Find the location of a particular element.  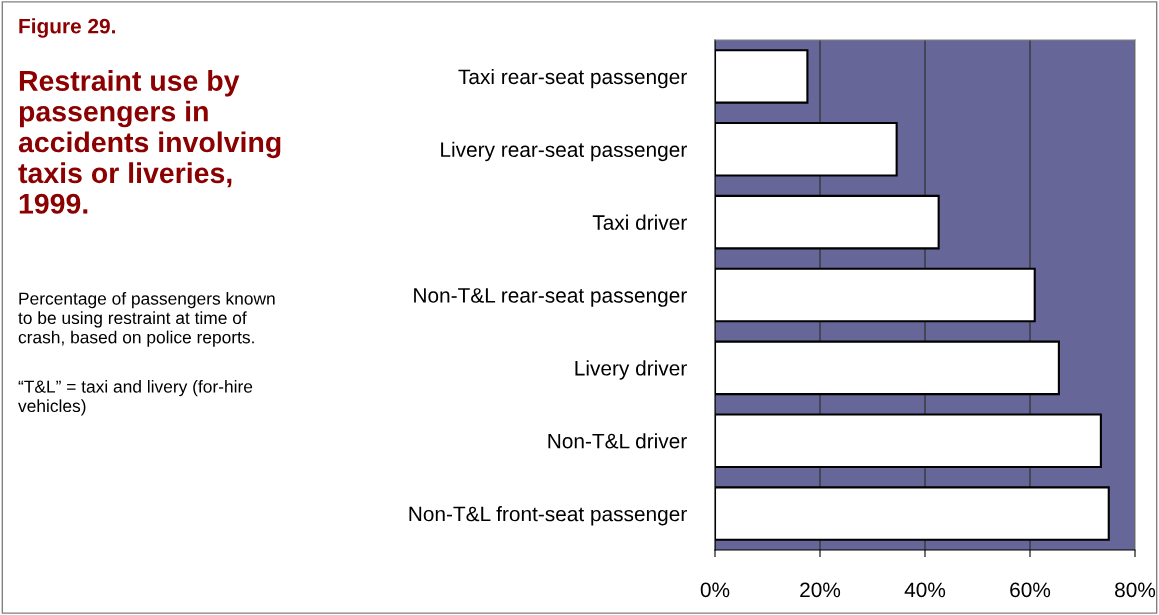

x-tick-label: 20% is located at coordinates (820, 590).